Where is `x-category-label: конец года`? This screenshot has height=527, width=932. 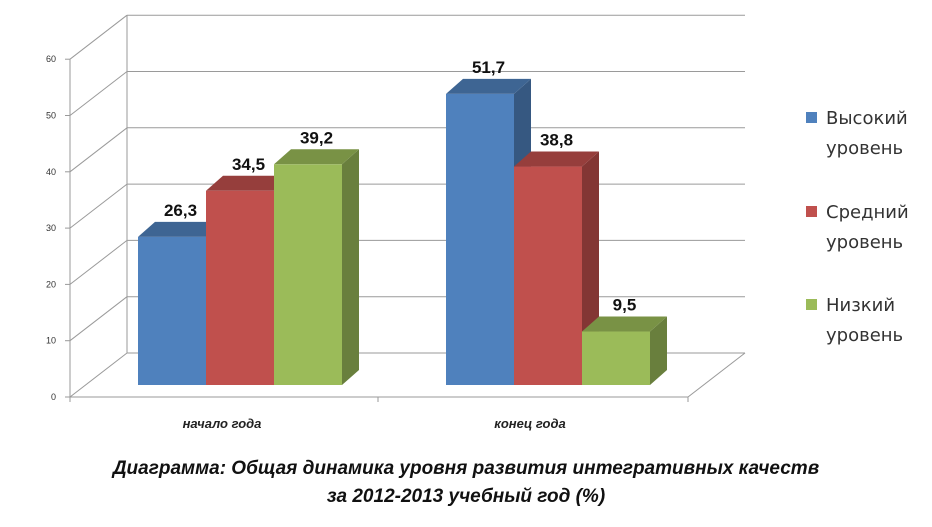
x-category-label: конец года is located at coordinates (529, 423).